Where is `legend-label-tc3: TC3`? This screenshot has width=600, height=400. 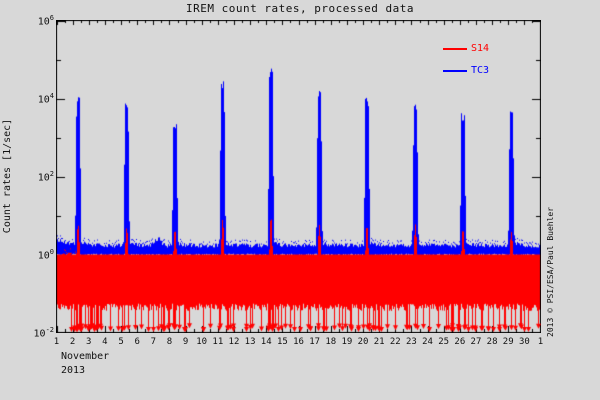
legend-label-tc3: TC3 is located at coordinates (480, 70).